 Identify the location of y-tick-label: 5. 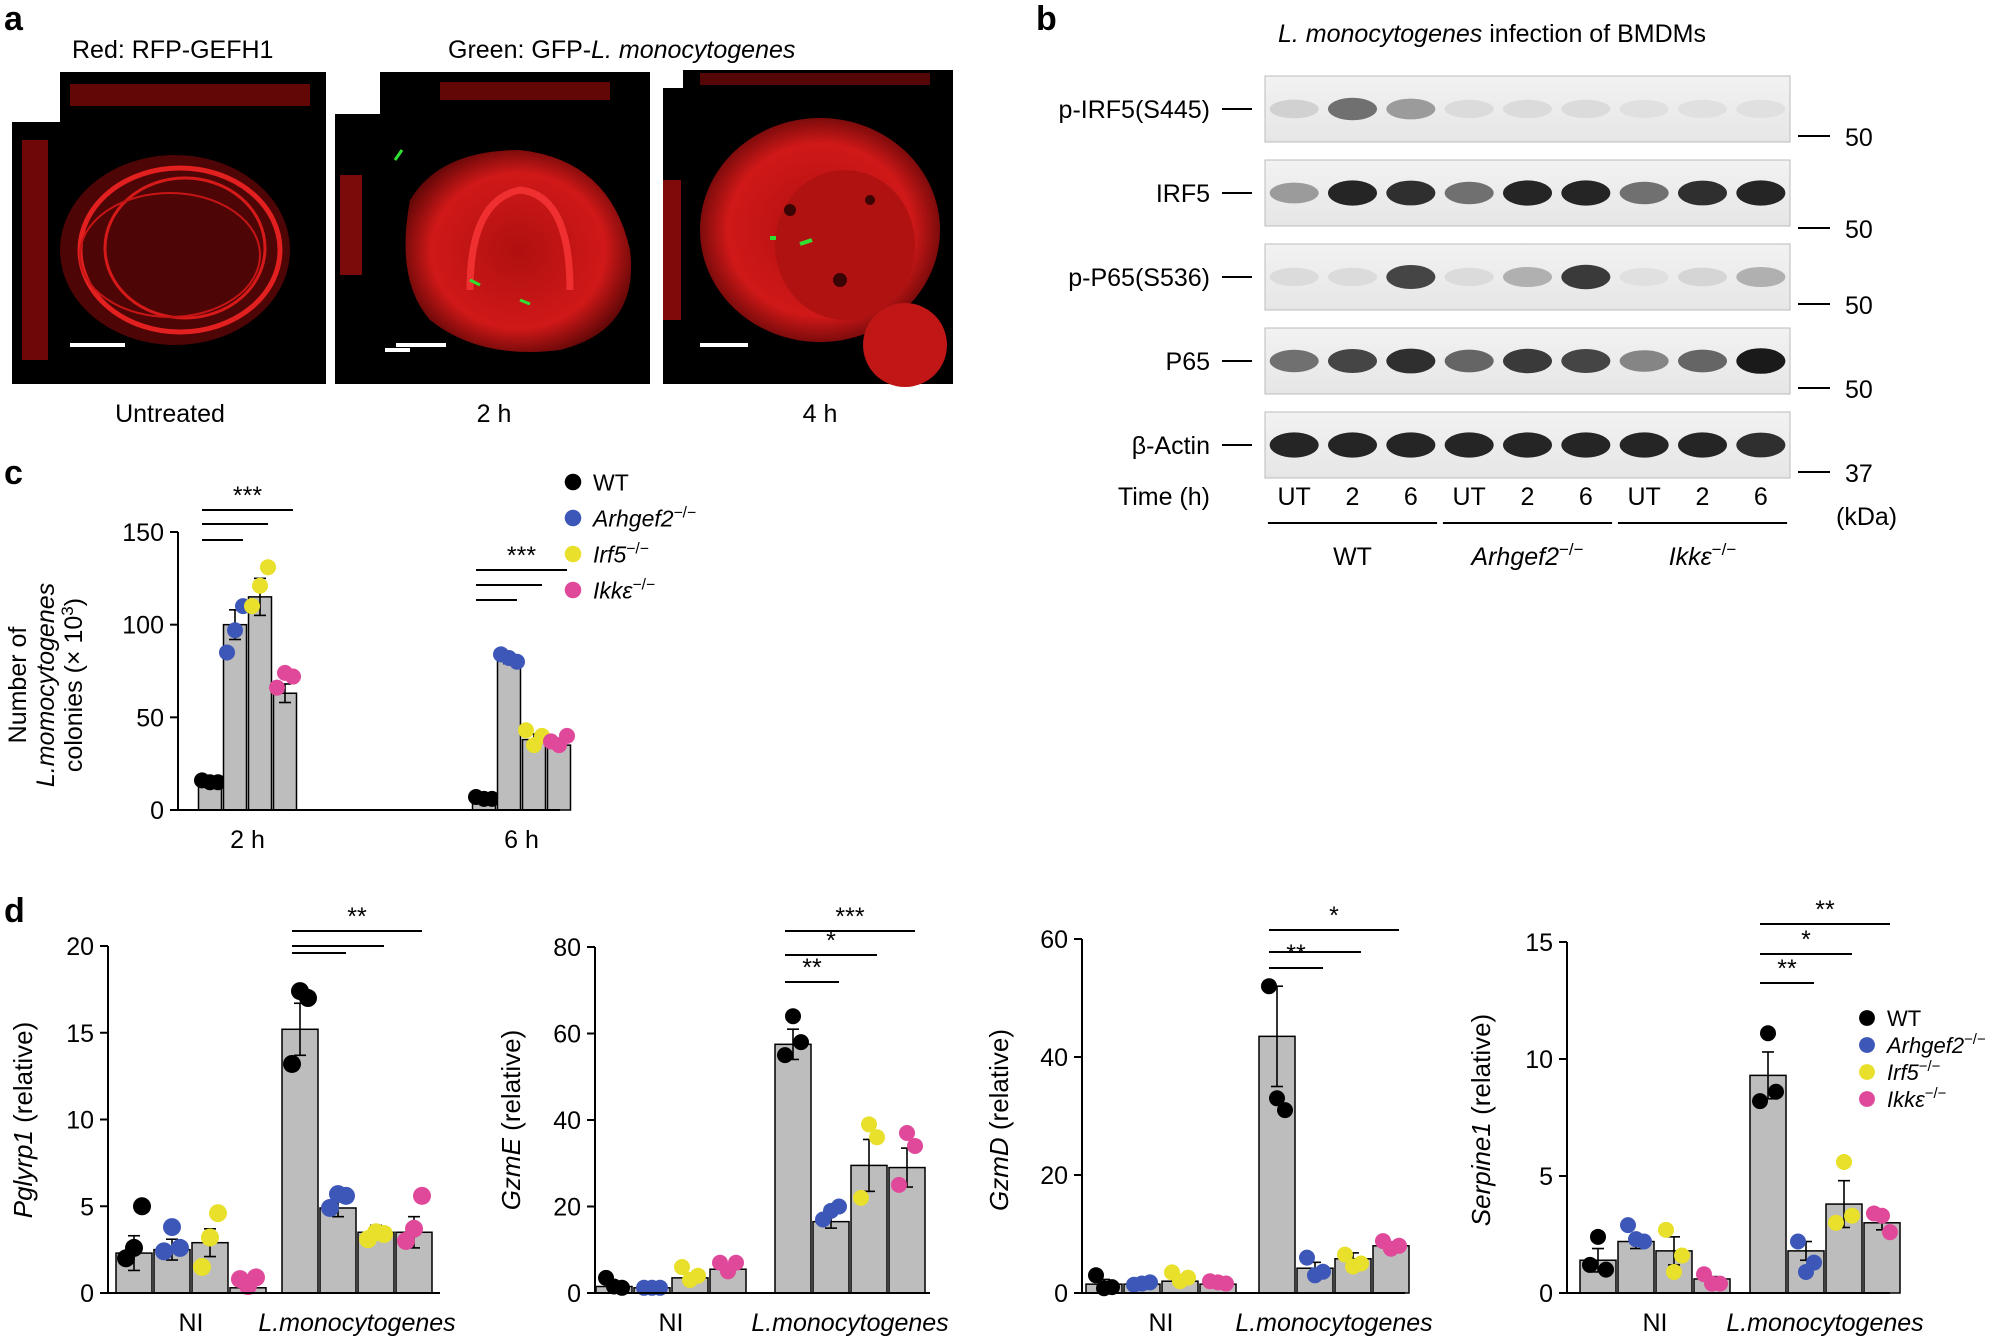
(1546, 1177).